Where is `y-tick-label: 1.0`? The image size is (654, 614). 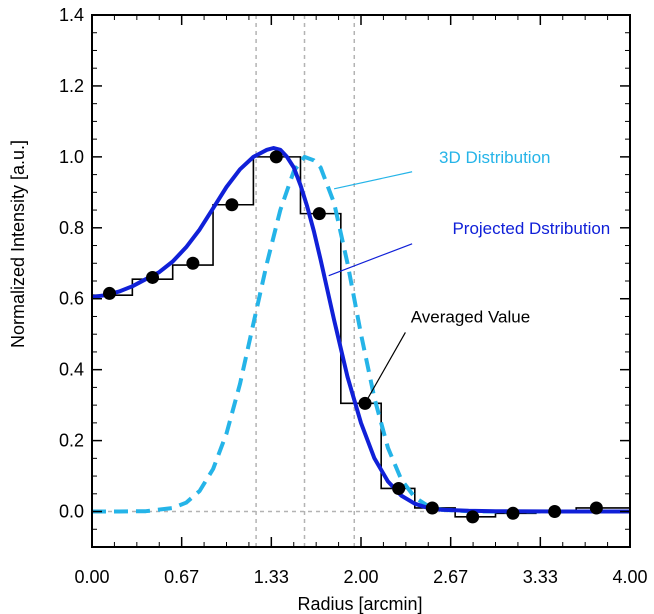 y-tick-label: 1.0 is located at coordinates (71, 157).